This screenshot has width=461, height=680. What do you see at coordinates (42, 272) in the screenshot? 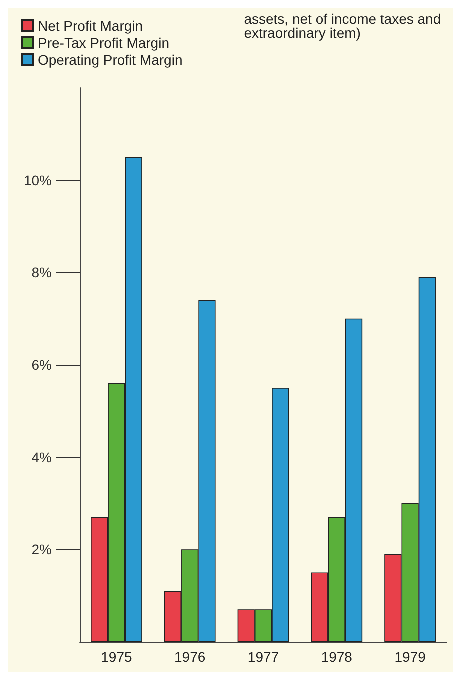
I see `y-tick-label: 8%` at bounding box center [42, 272].